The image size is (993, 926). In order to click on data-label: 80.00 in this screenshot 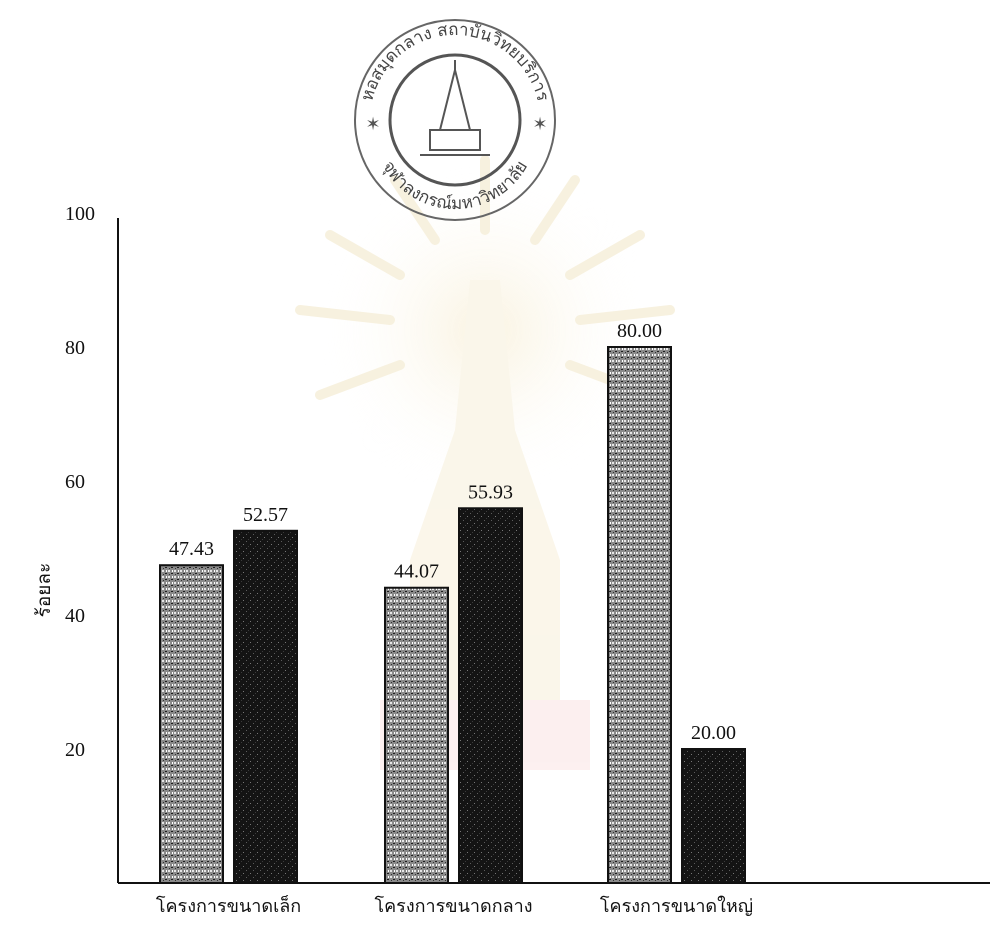, I will do `click(639, 331)`.